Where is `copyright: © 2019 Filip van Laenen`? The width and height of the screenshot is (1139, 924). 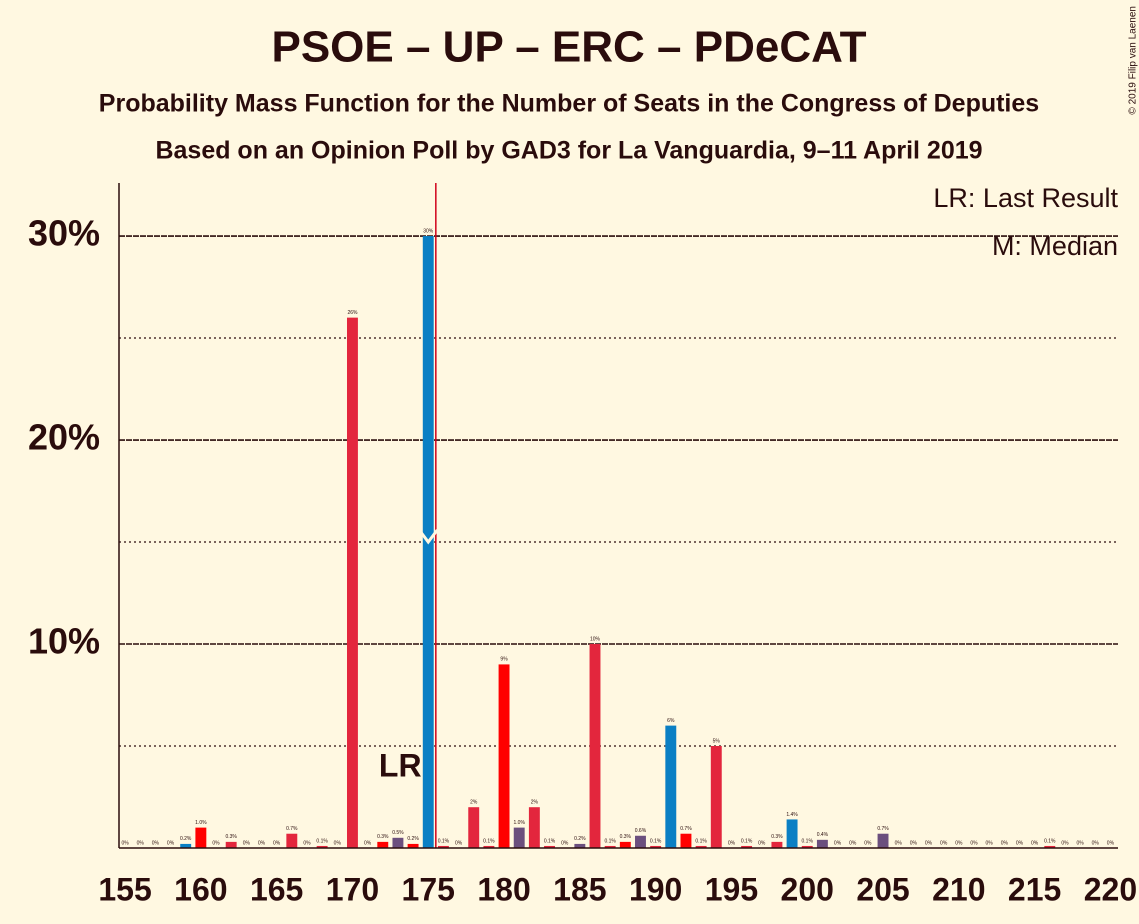
copyright: © 2019 Filip van Laenen is located at coordinates (1133, 60).